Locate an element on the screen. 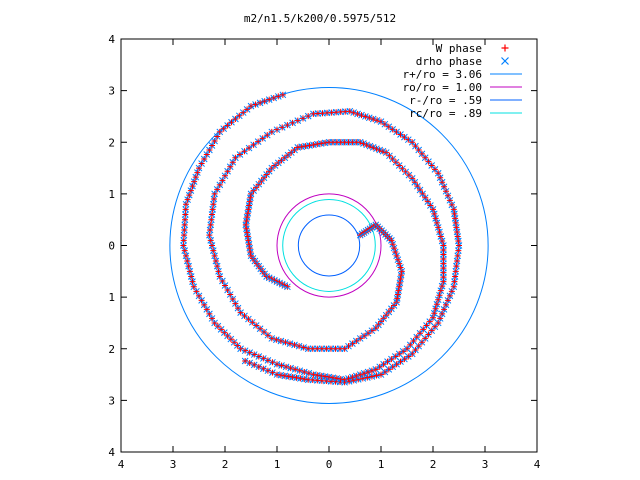  y-tick-label: 2 is located at coordinates (111, 142).